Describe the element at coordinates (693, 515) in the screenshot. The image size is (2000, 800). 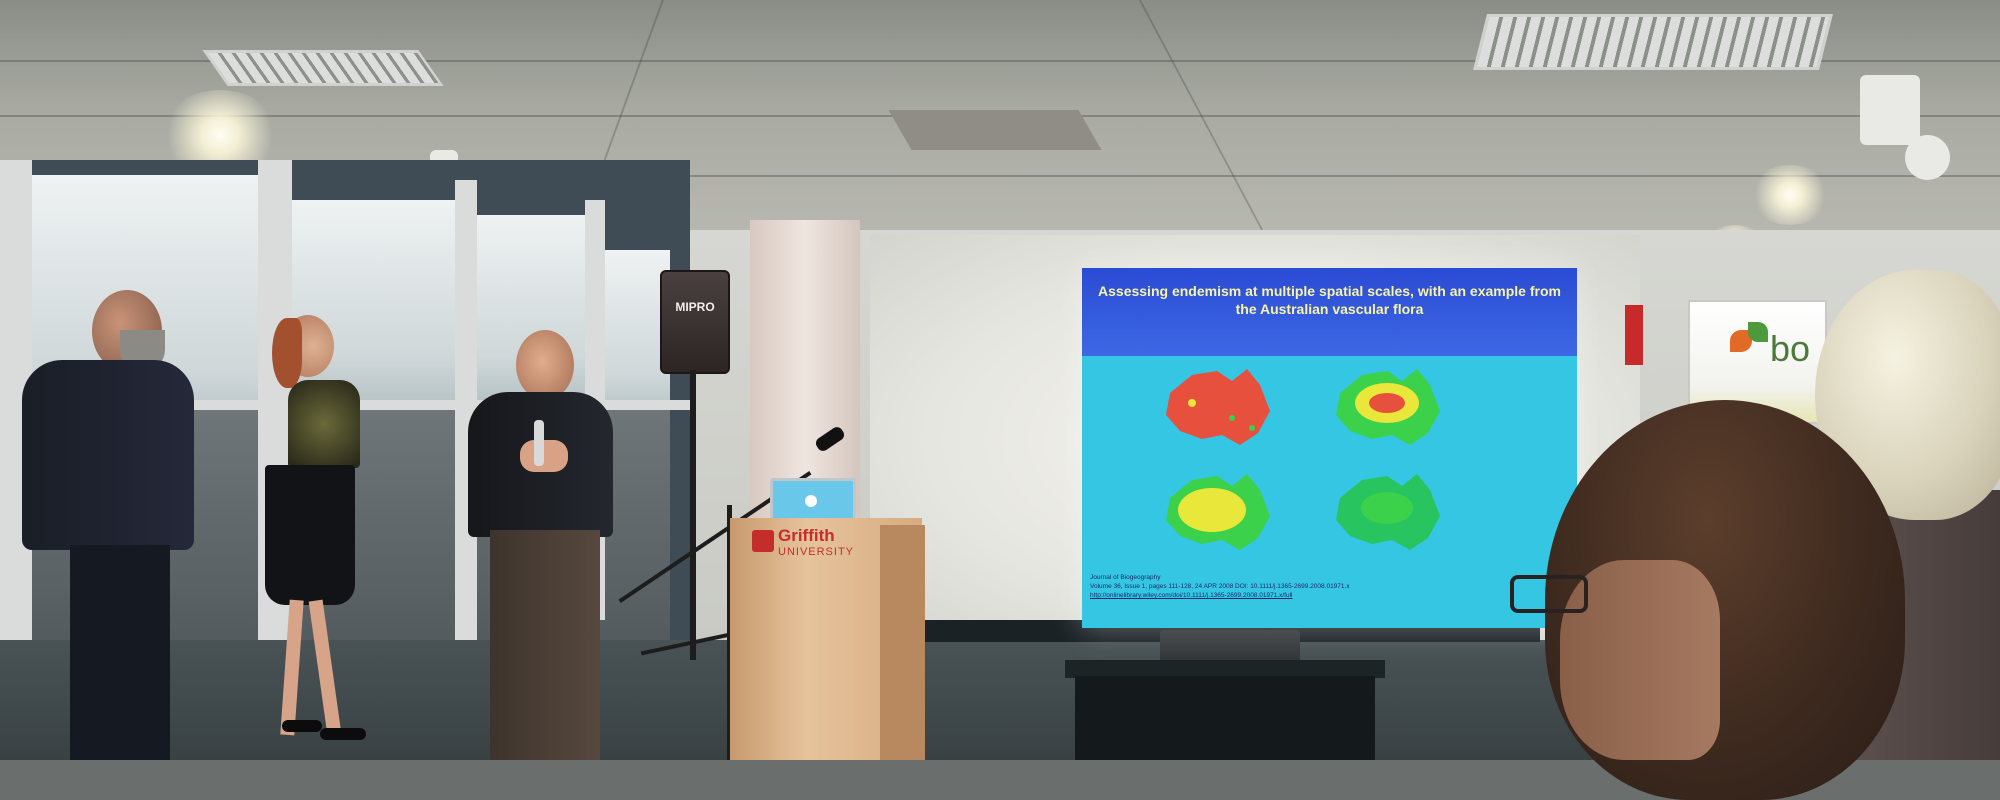
I see `speaker-stand` at that location.